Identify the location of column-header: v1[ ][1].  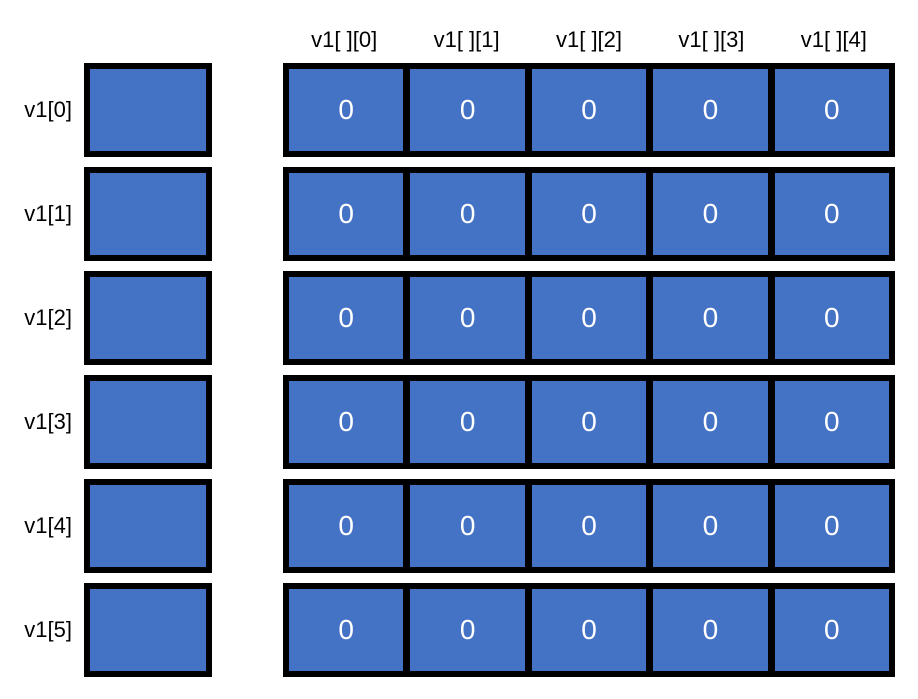
(466, 39).